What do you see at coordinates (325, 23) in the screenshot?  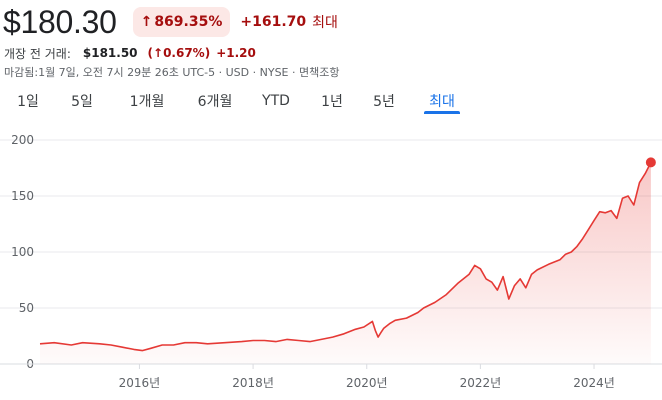 I see `change-period: 최대` at bounding box center [325, 23].